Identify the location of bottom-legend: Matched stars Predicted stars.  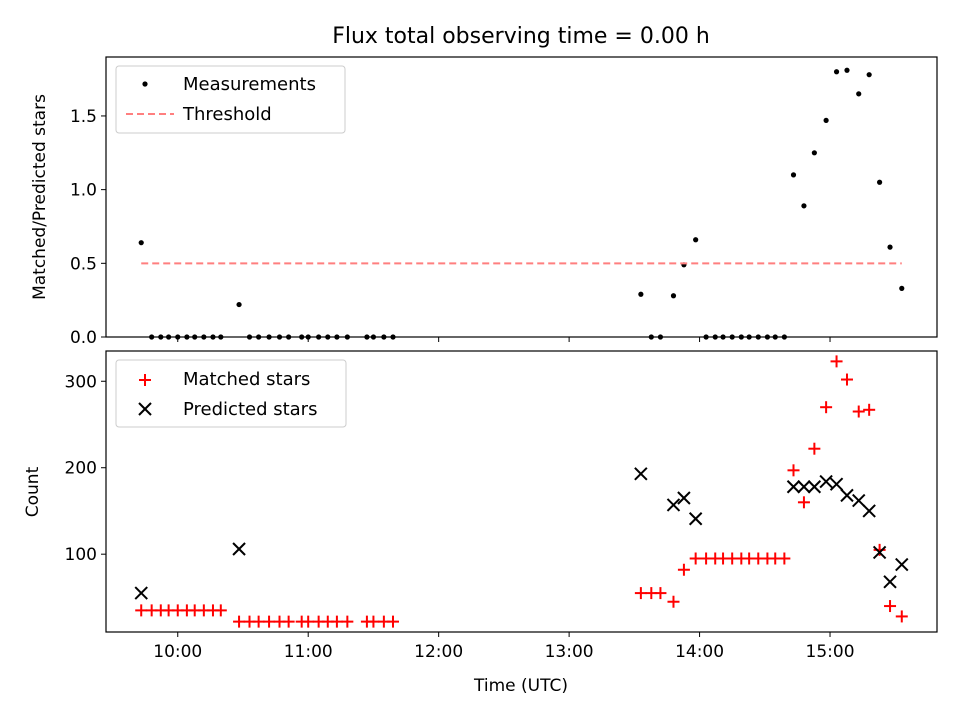
(231, 393).